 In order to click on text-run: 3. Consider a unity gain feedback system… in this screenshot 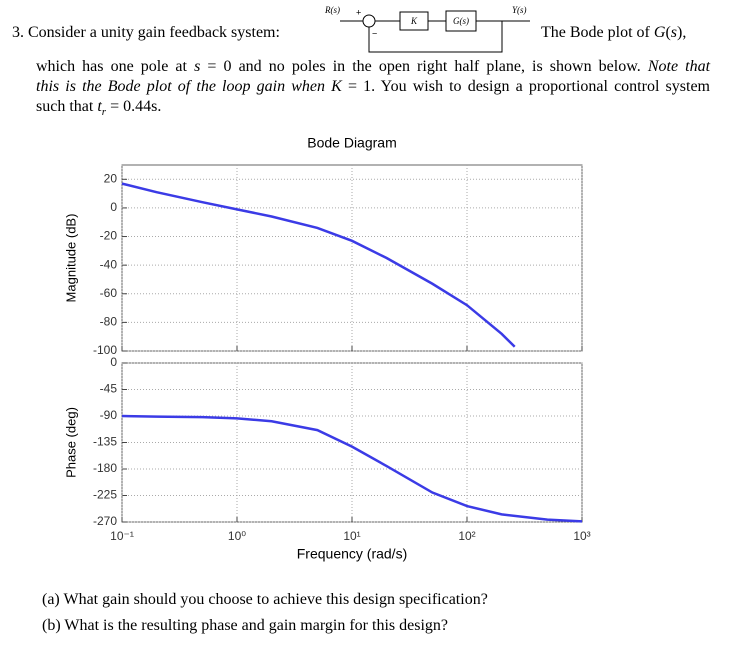, I will do `click(146, 32)`.